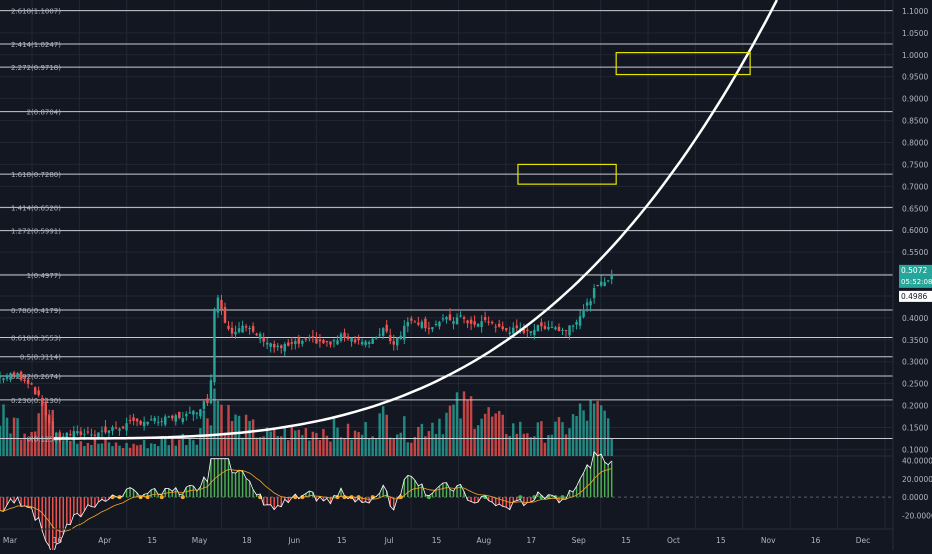 This screenshot has width=932, height=554. I want to click on fib-label: 1(0.4977), so click(44, 276).